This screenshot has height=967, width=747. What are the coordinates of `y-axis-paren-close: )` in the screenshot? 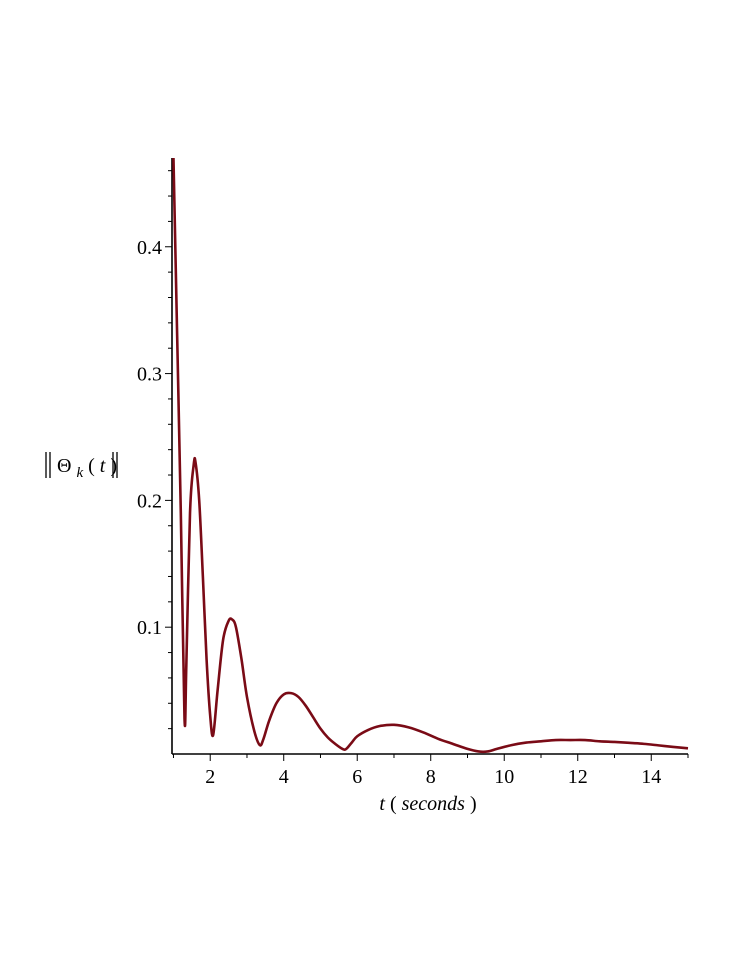 It's located at (113, 466).